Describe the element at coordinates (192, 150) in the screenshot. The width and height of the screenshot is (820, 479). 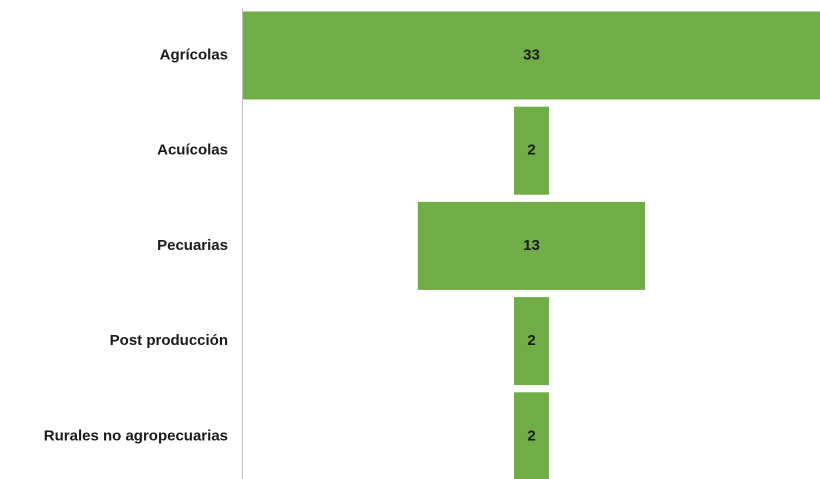
I see `category-label: Acuícolas` at that location.